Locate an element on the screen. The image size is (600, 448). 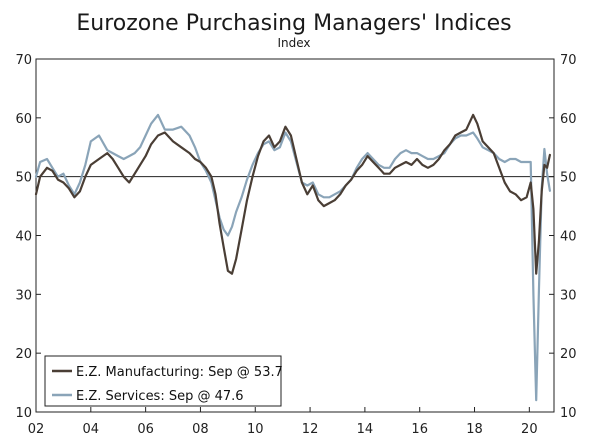
legend-box is located at coordinates (163, 381).